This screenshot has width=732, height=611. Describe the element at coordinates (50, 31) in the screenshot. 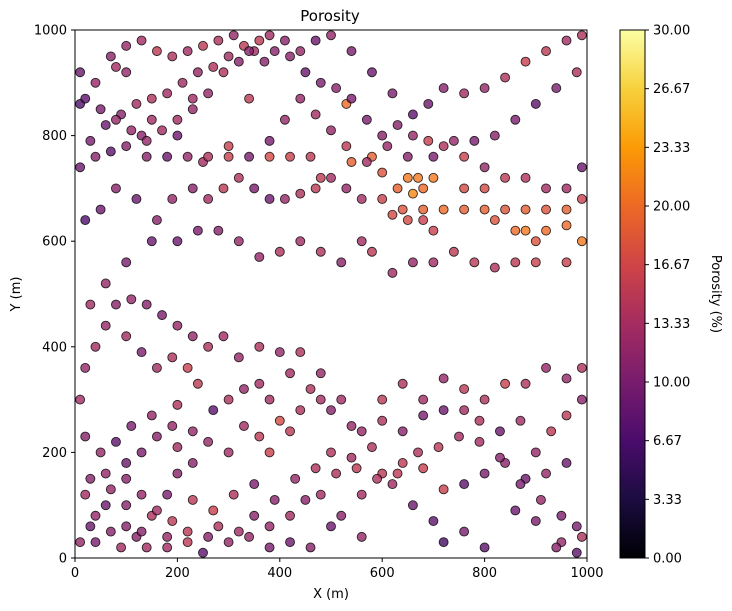

I see `y-tick-label: 1000` at that location.